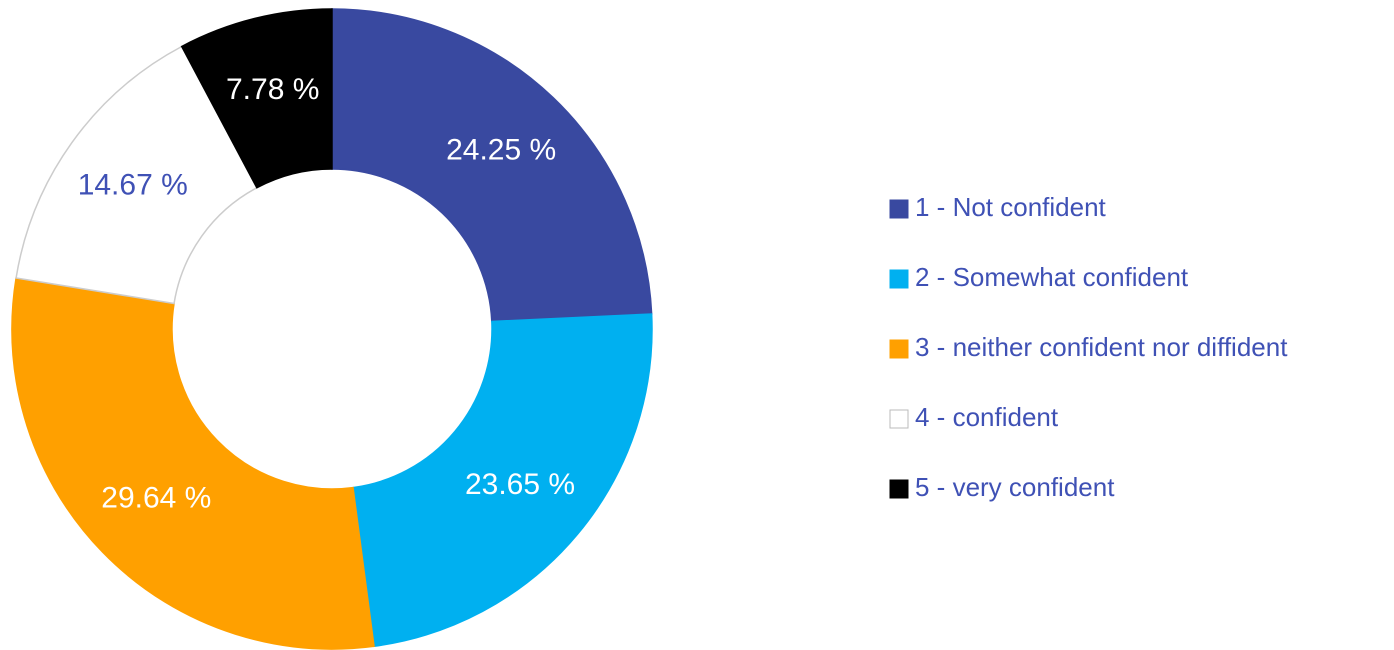 The height and width of the screenshot is (650, 1394). I want to click on slice-label: 23.65 %, so click(520, 484).